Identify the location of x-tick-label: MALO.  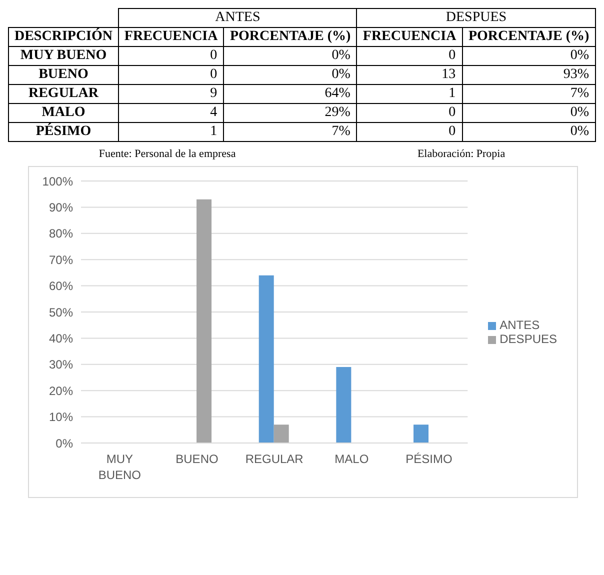
(351, 459).